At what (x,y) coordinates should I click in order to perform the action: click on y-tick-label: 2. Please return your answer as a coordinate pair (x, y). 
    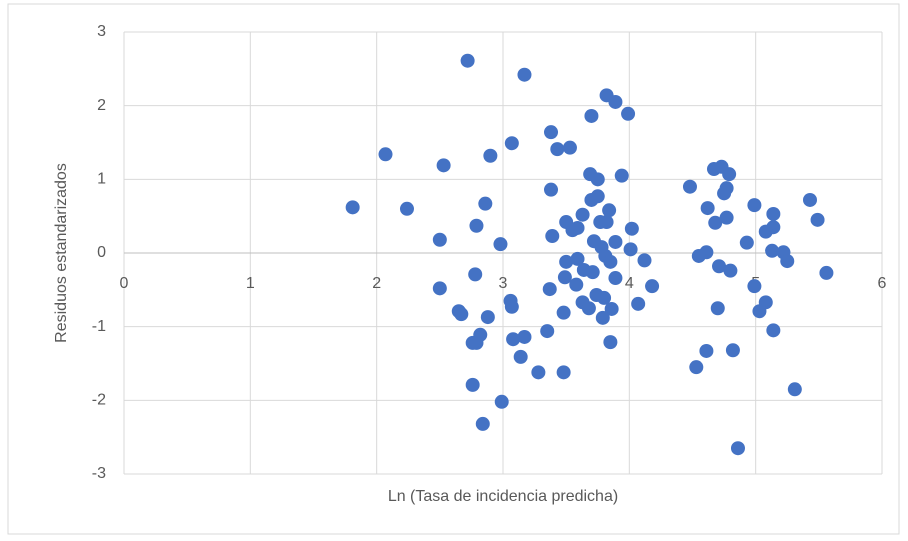
    Looking at the image, I should click on (101, 105).